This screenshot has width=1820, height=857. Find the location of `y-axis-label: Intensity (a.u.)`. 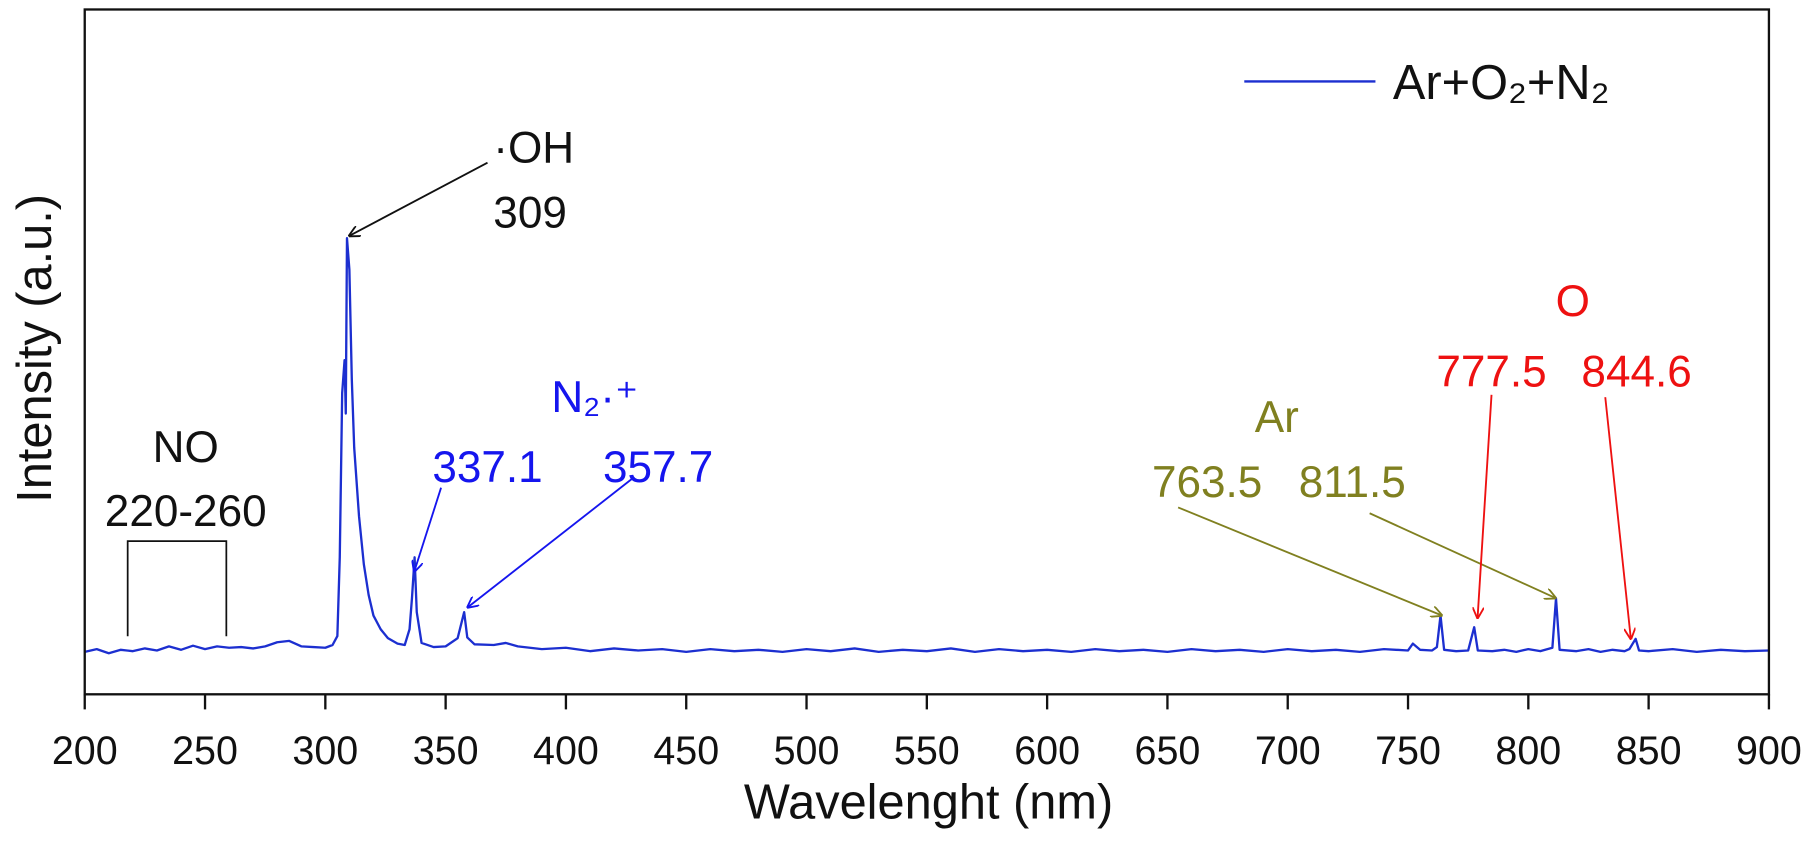

y-axis-label: Intensity (a.u.) is located at coordinates (35, 348).